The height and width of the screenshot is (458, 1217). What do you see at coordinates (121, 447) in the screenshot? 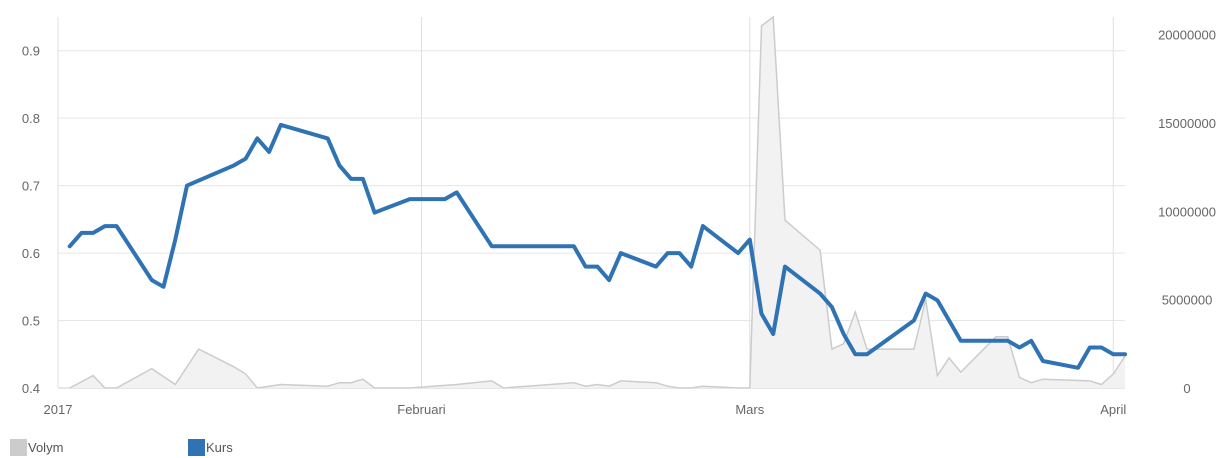
I see `legend: Volym Kurs` at bounding box center [121, 447].